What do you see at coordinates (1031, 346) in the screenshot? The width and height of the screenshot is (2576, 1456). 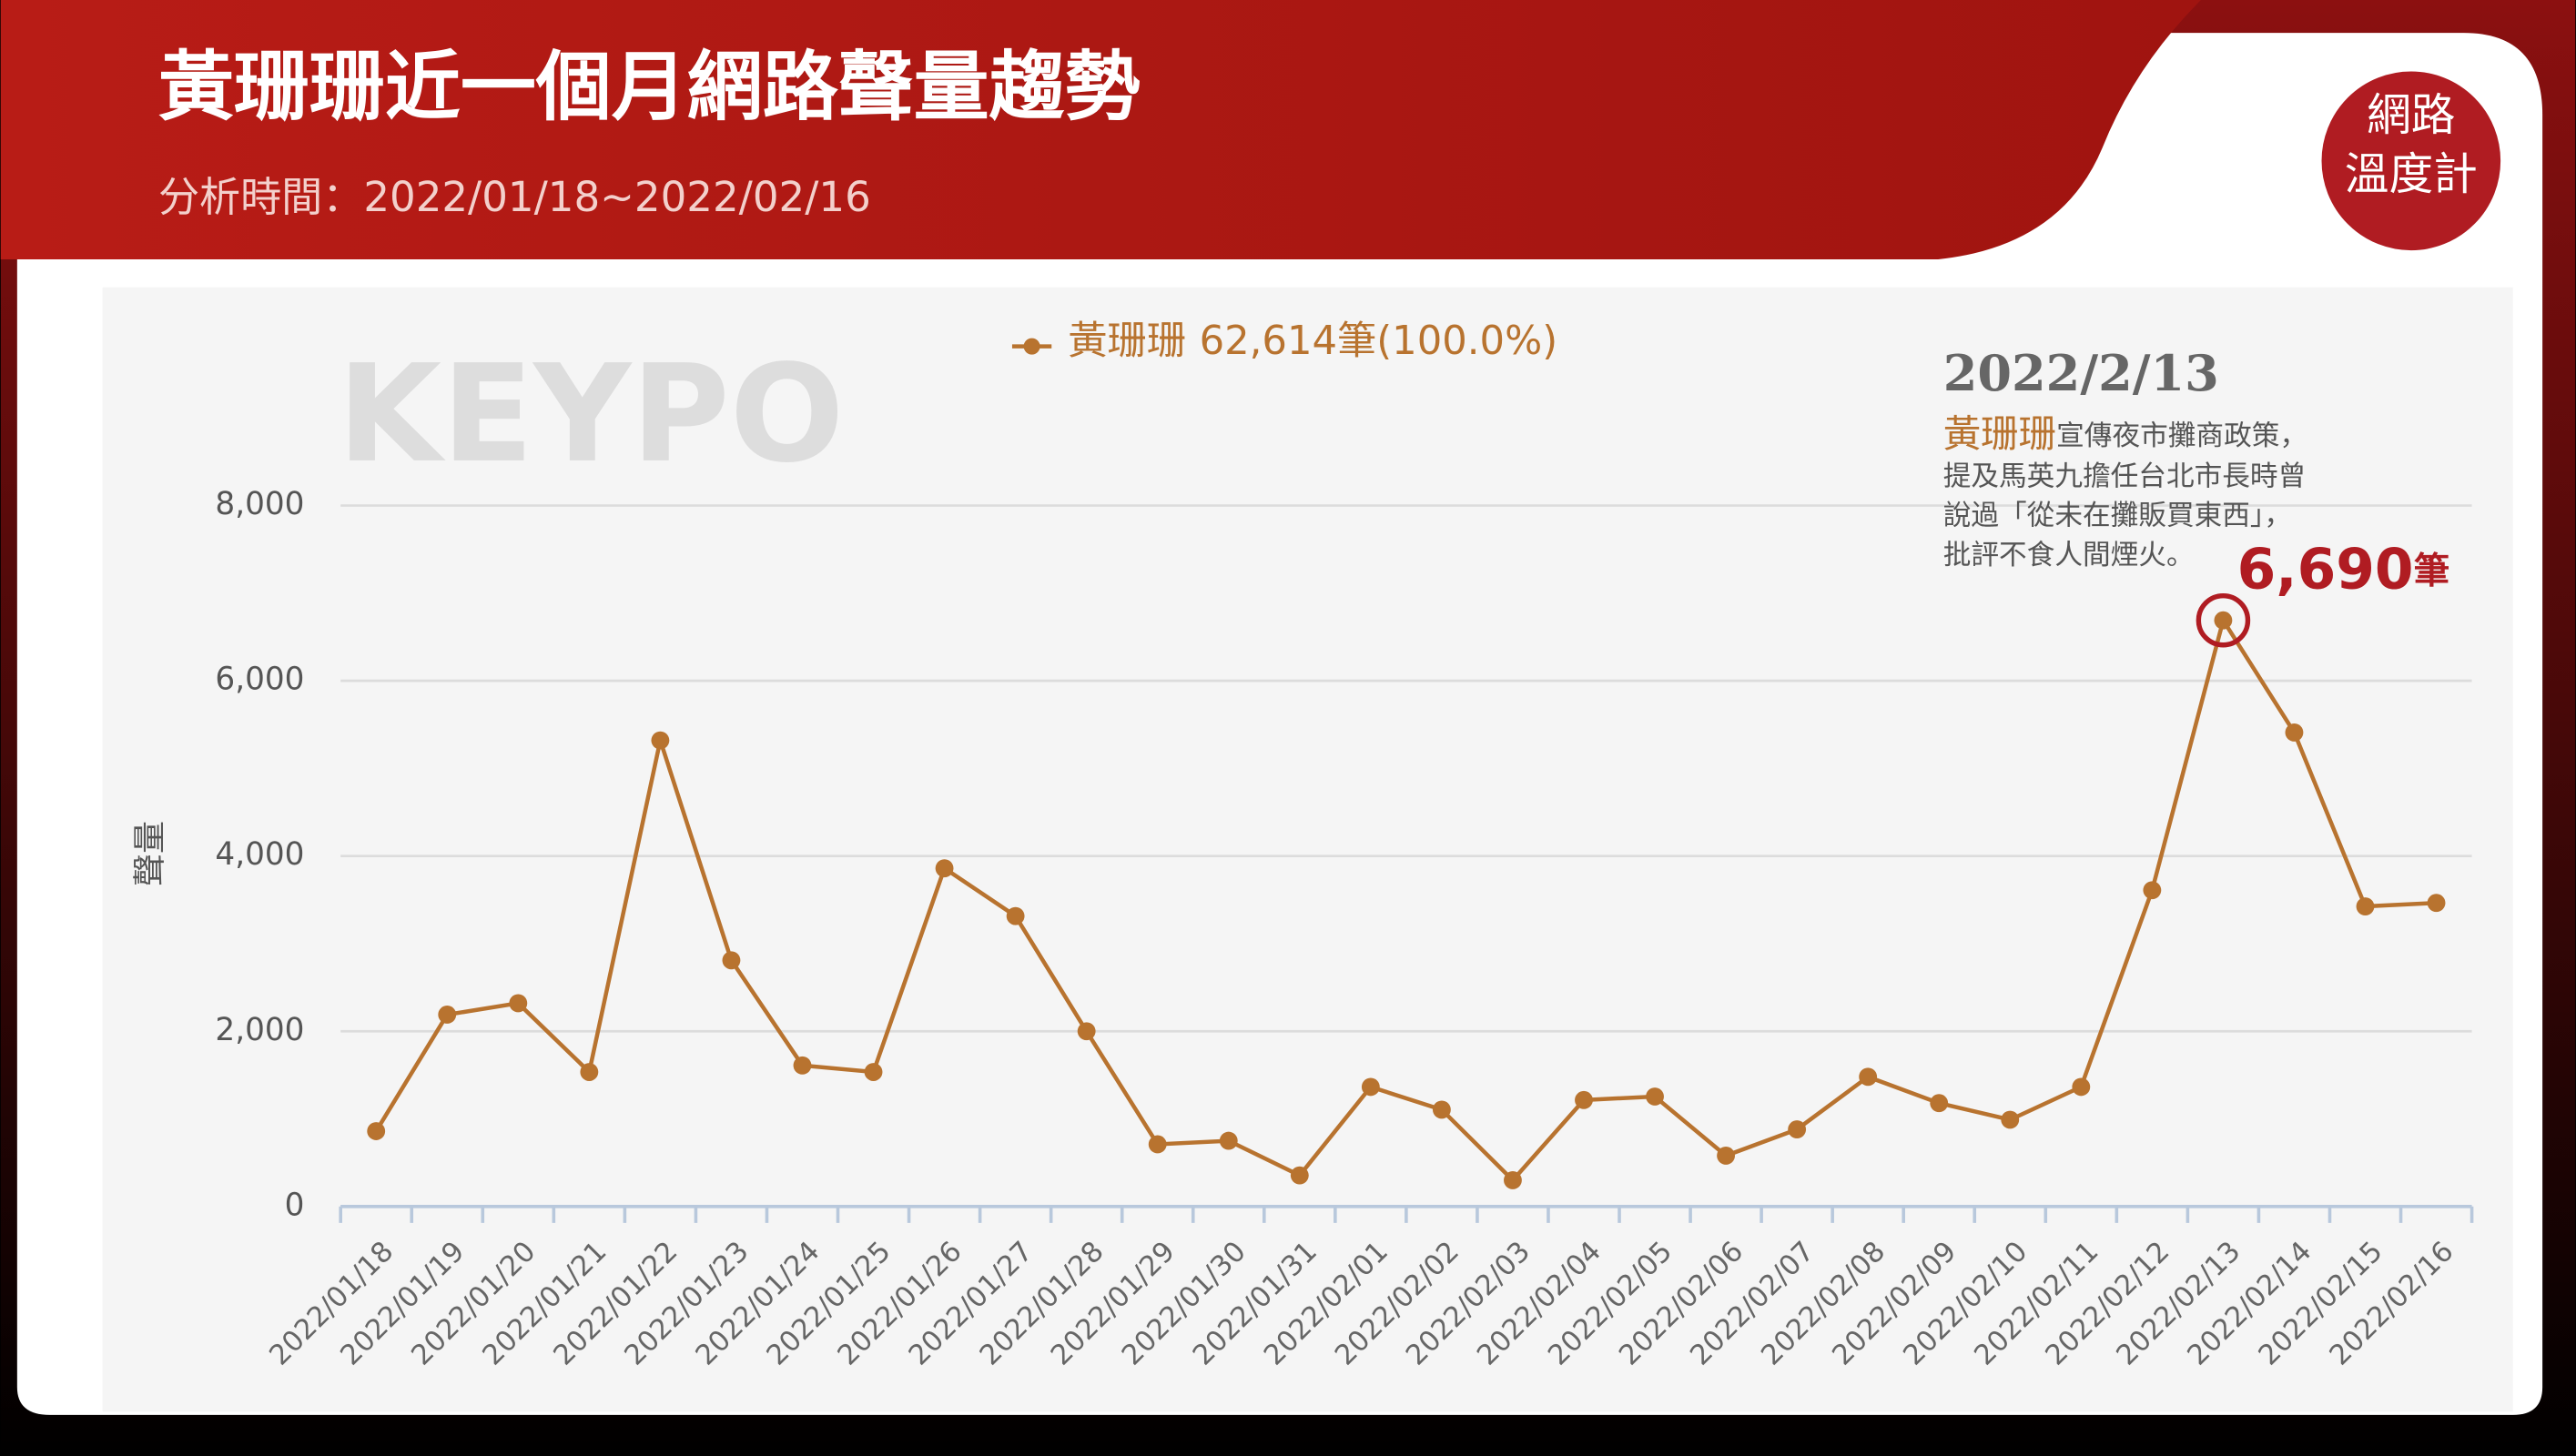 I see `legend-marker` at bounding box center [1031, 346].